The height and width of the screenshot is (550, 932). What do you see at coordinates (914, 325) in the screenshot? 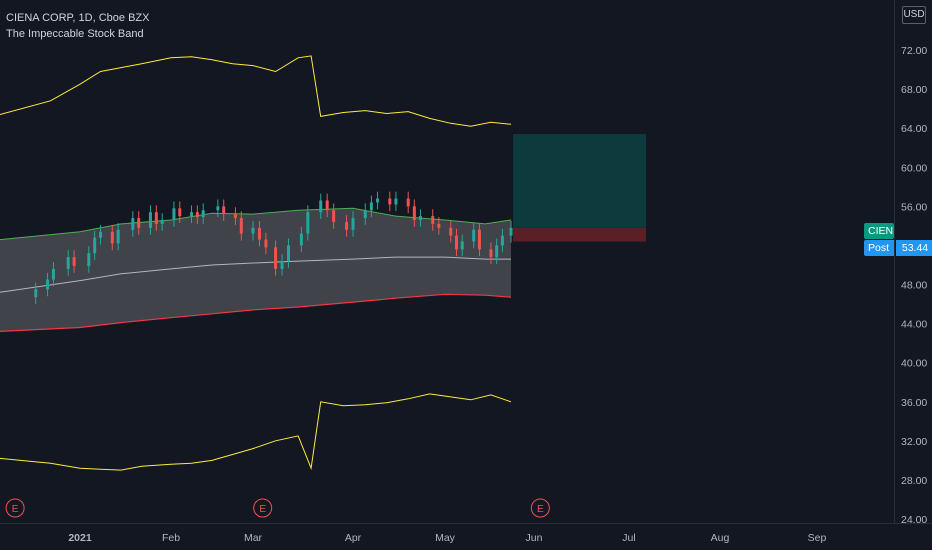
I see `price-tick-label: 44.00` at bounding box center [914, 325].